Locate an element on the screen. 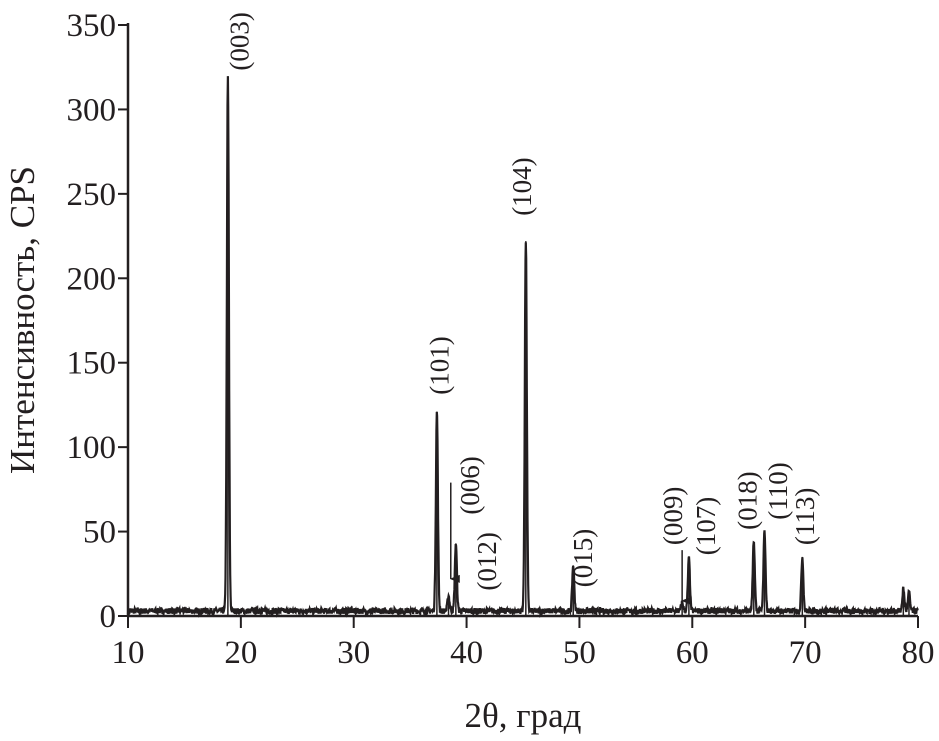 The height and width of the screenshot is (741, 939). y-tick-label: 150 is located at coordinates (92, 364).